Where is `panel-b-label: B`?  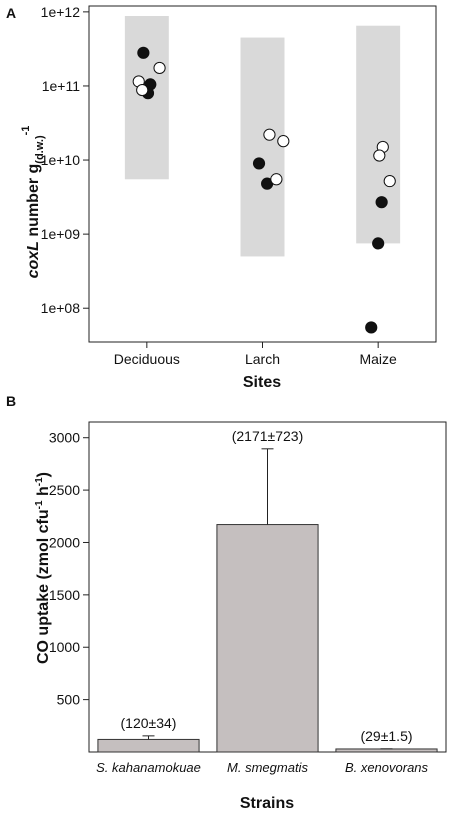 panel-b-label: B is located at coordinates (11, 401).